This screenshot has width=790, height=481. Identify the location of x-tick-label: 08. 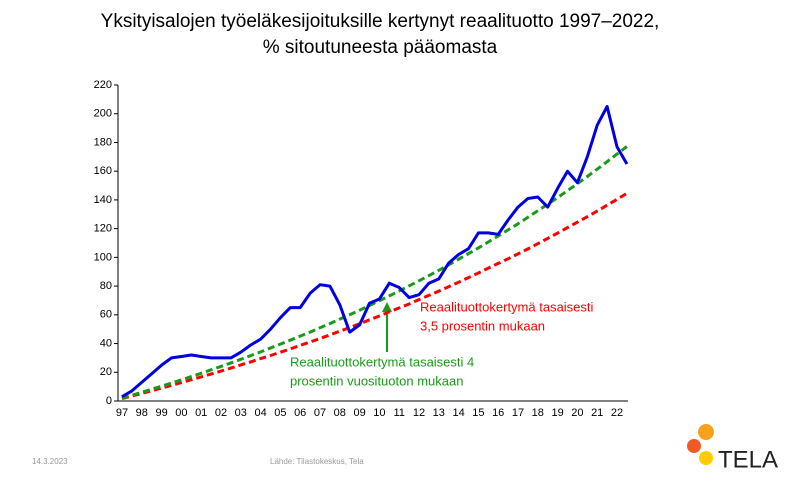
(340, 413).